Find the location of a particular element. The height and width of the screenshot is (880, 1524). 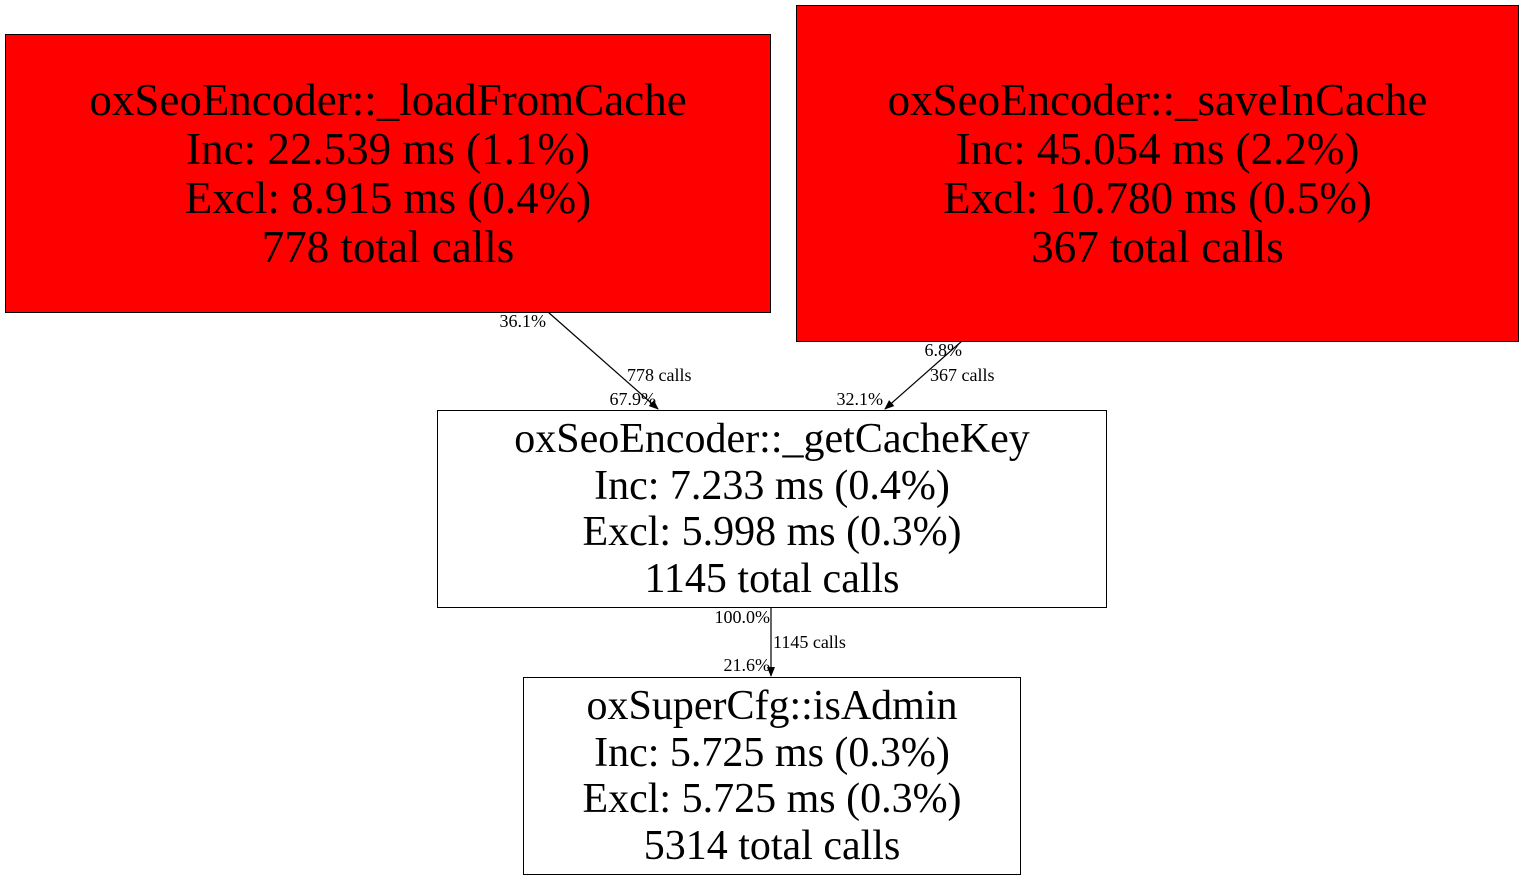

edge-head-label: 67.9% is located at coordinates (633, 399).